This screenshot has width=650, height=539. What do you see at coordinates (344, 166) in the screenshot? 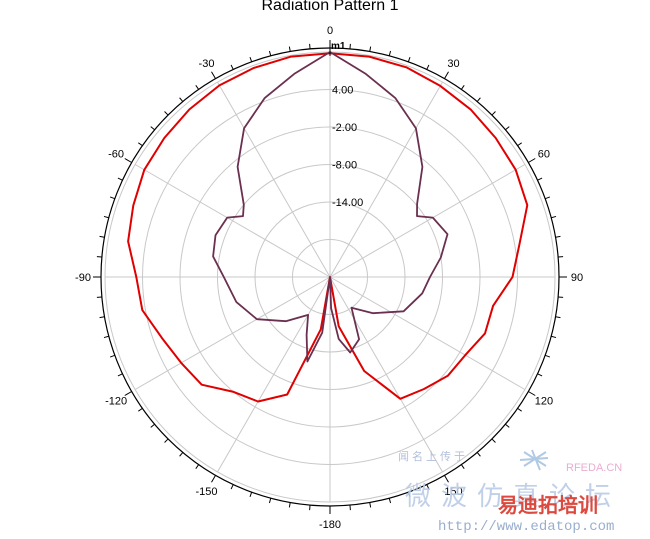
I see `radial-tick-label: -8.00` at bounding box center [344, 166].